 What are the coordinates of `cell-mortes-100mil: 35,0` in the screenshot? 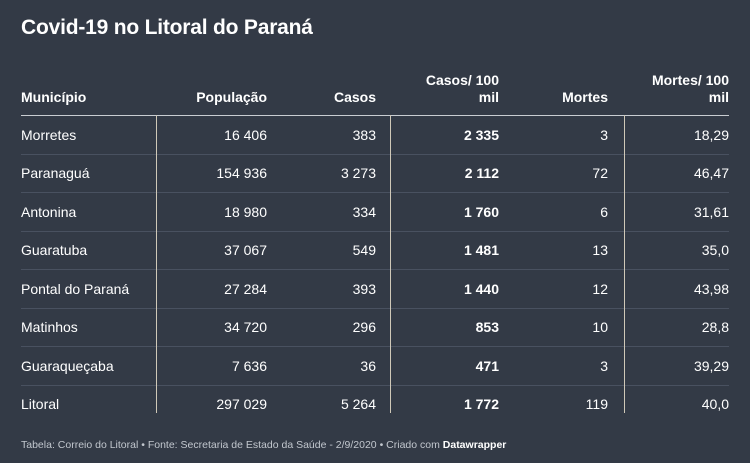 It's located at (715, 250).